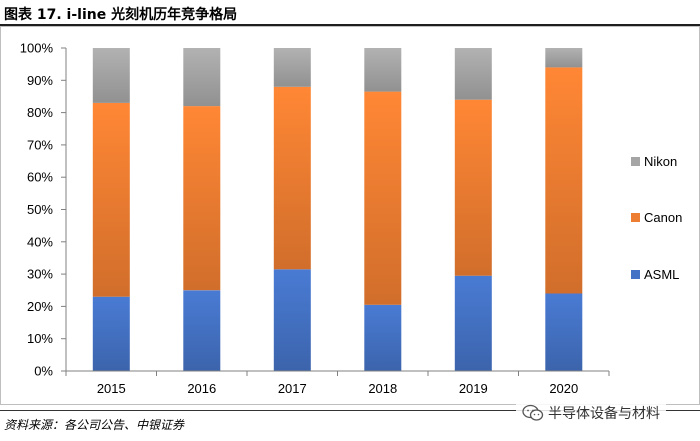 Image resolution: width=700 pixels, height=441 pixels. I want to click on x-tick-label: 2020, so click(563, 388).